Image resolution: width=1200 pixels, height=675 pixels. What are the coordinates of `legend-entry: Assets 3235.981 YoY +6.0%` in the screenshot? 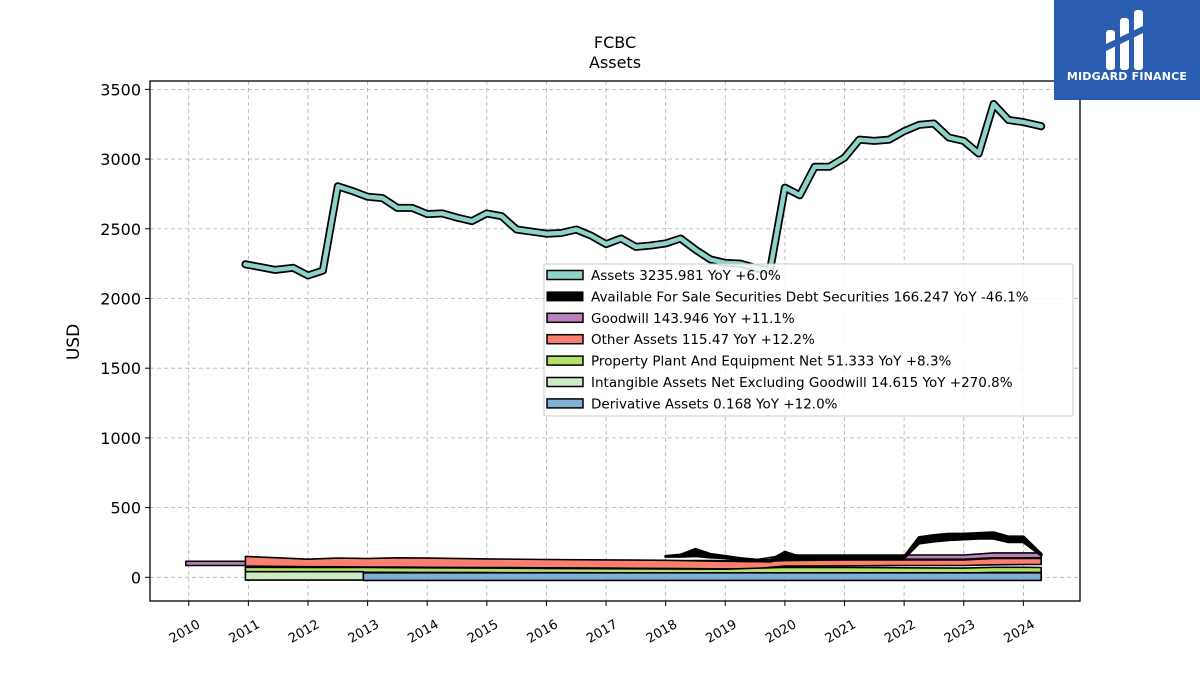 It's located at (686, 276).